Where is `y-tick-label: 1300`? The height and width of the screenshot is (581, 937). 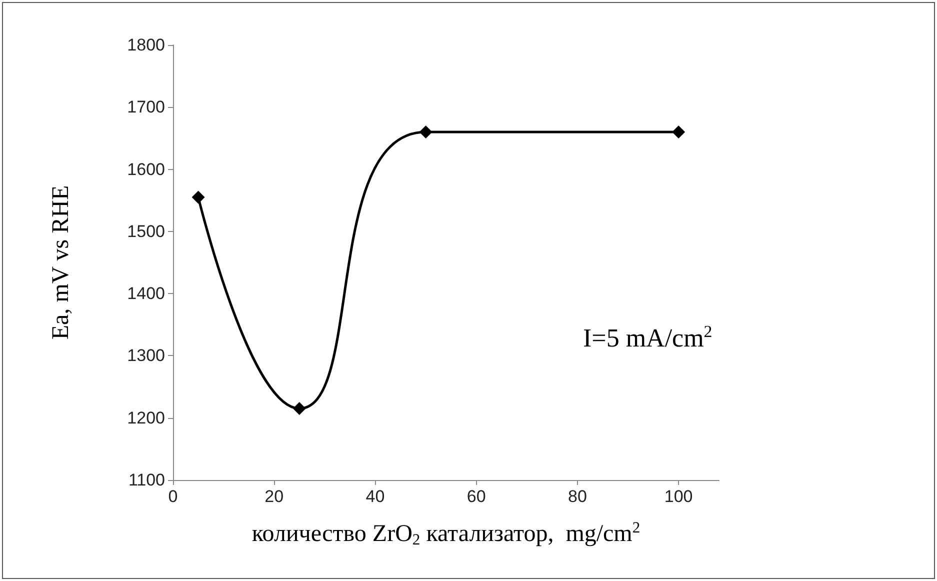 y-tick-label: 1300 is located at coordinates (146, 356).